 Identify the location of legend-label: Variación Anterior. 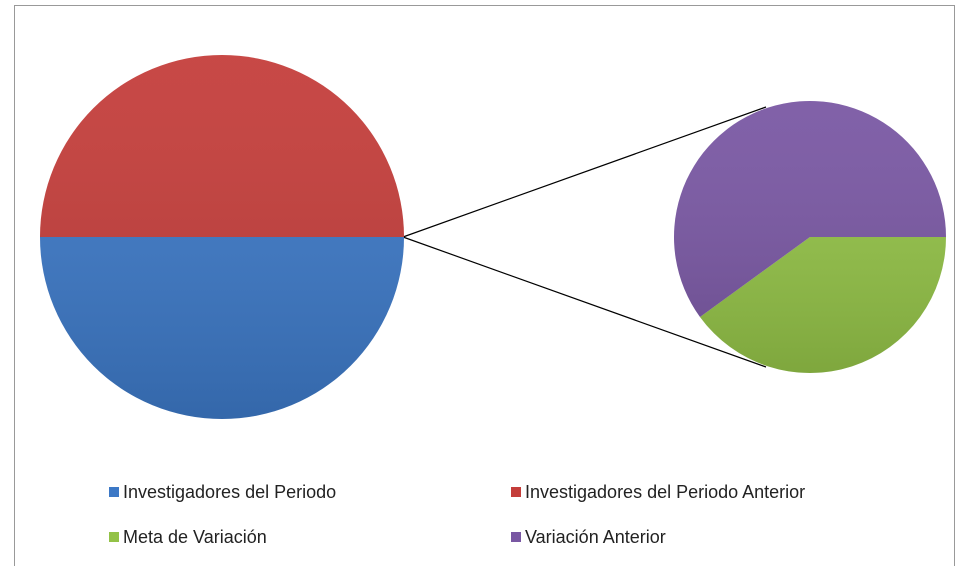
(595, 537).